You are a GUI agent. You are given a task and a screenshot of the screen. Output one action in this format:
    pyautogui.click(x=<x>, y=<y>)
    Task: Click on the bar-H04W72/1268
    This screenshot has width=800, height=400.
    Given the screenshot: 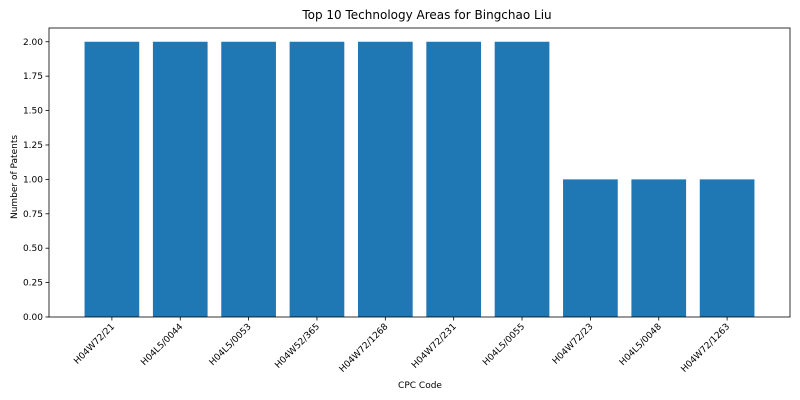 What is the action you would take?
    pyautogui.click(x=385, y=179)
    